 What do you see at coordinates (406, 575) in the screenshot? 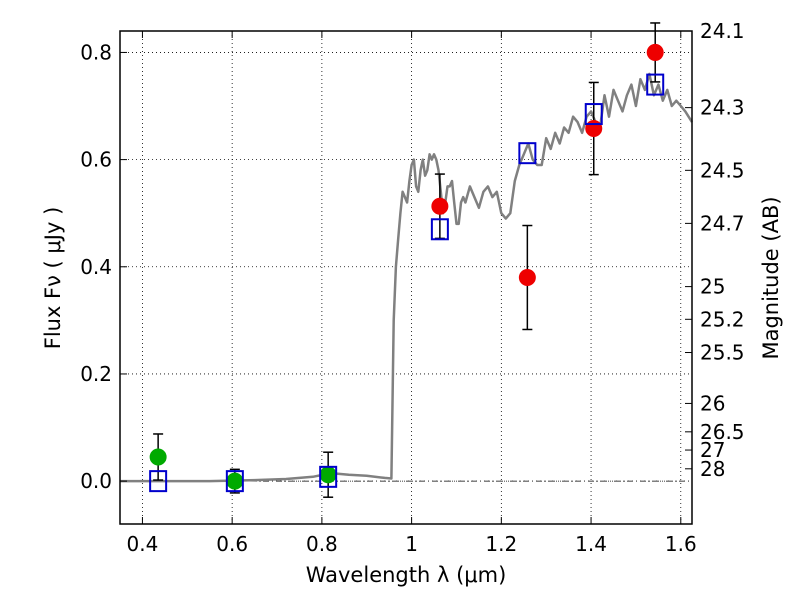
I see `x-axis-label: Wavelength λ (μm)` at bounding box center [406, 575].